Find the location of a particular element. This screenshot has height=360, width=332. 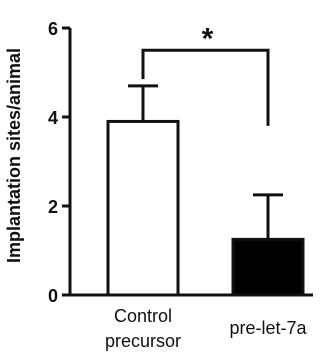

significance-bracket is located at coordinates (205, 87).